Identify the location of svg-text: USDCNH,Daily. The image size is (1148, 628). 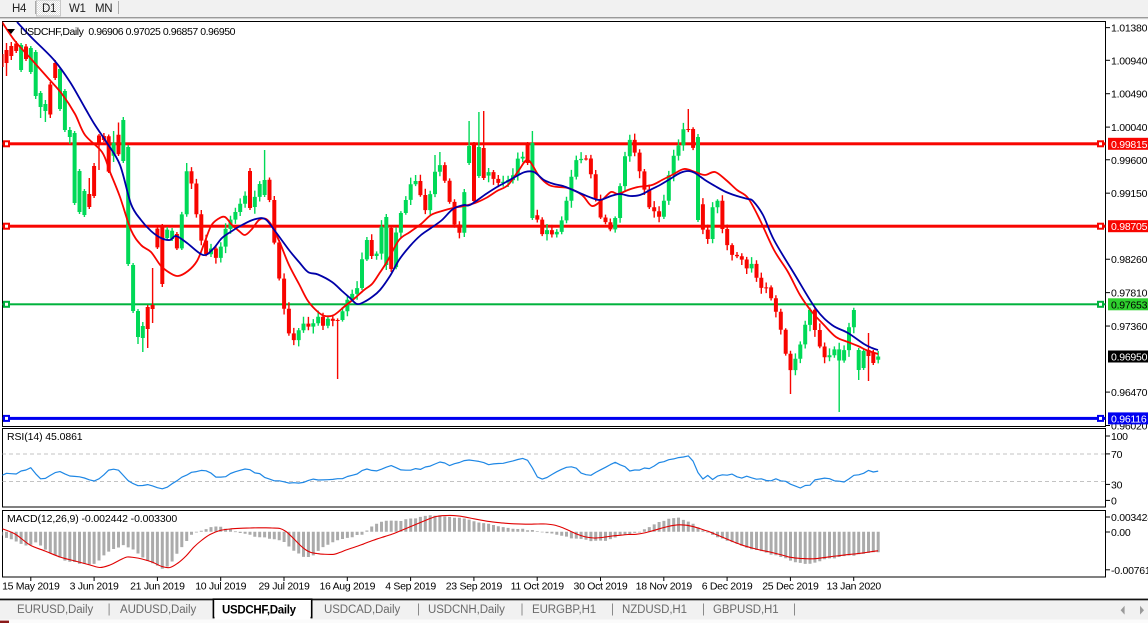
(466, 610).